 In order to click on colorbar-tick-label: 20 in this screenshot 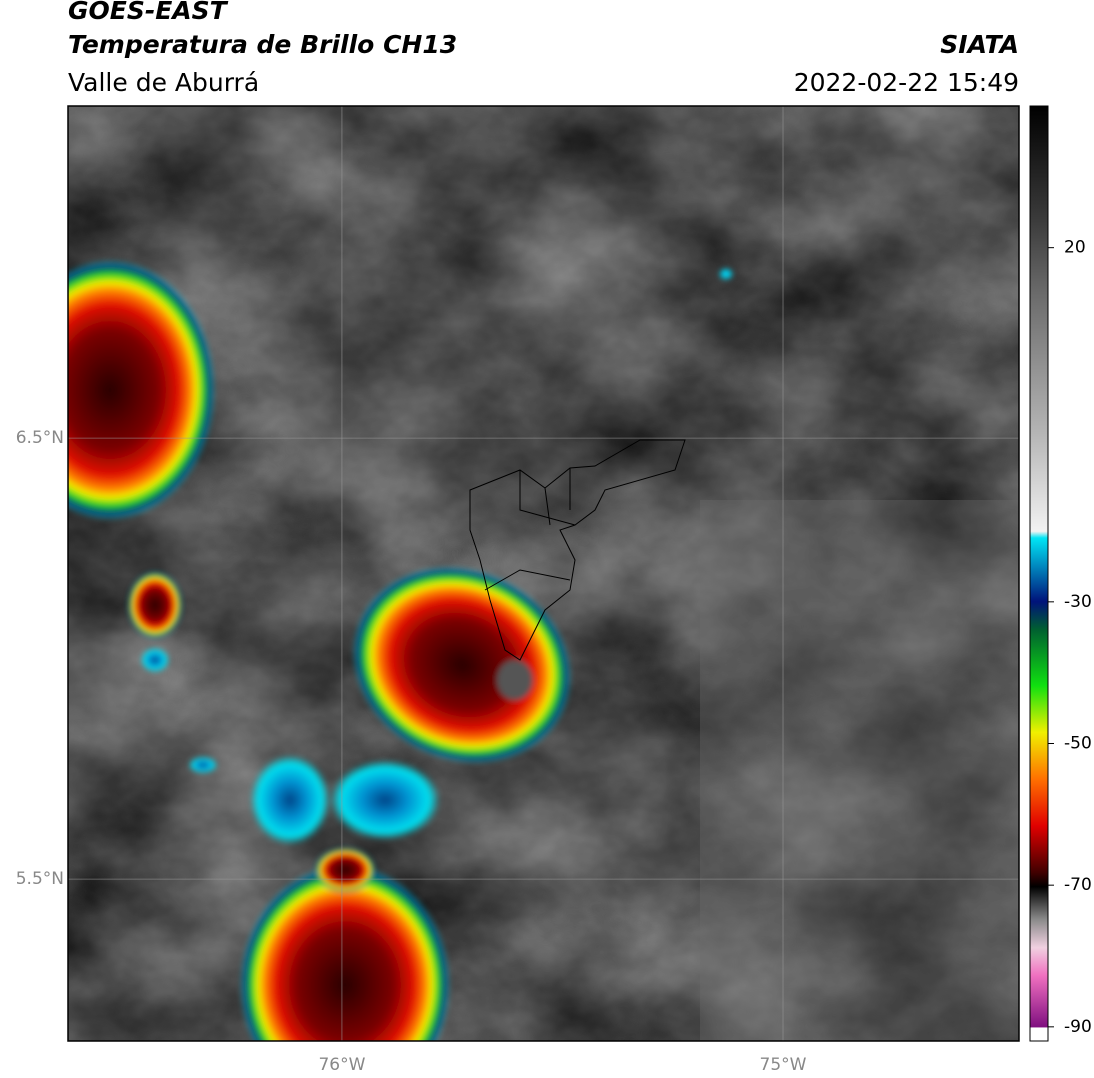, I will do `click(1075, 248)`.